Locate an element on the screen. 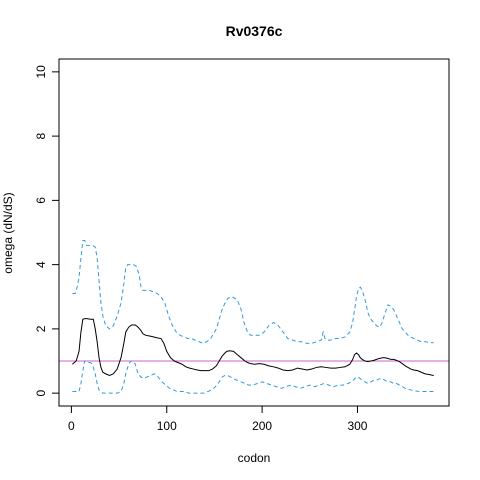 Image resolution: width=480 pixels, height=480 pixels. y-tick-label: 4 is located at coordinates (41, 264).